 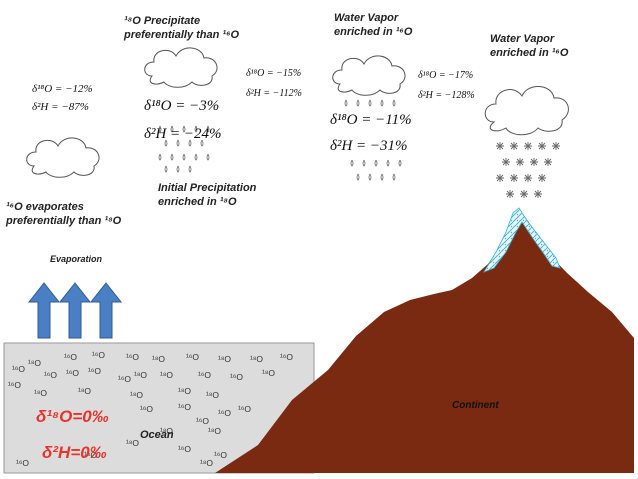 I want to click on snow-cap, so click(x=522, y=240).